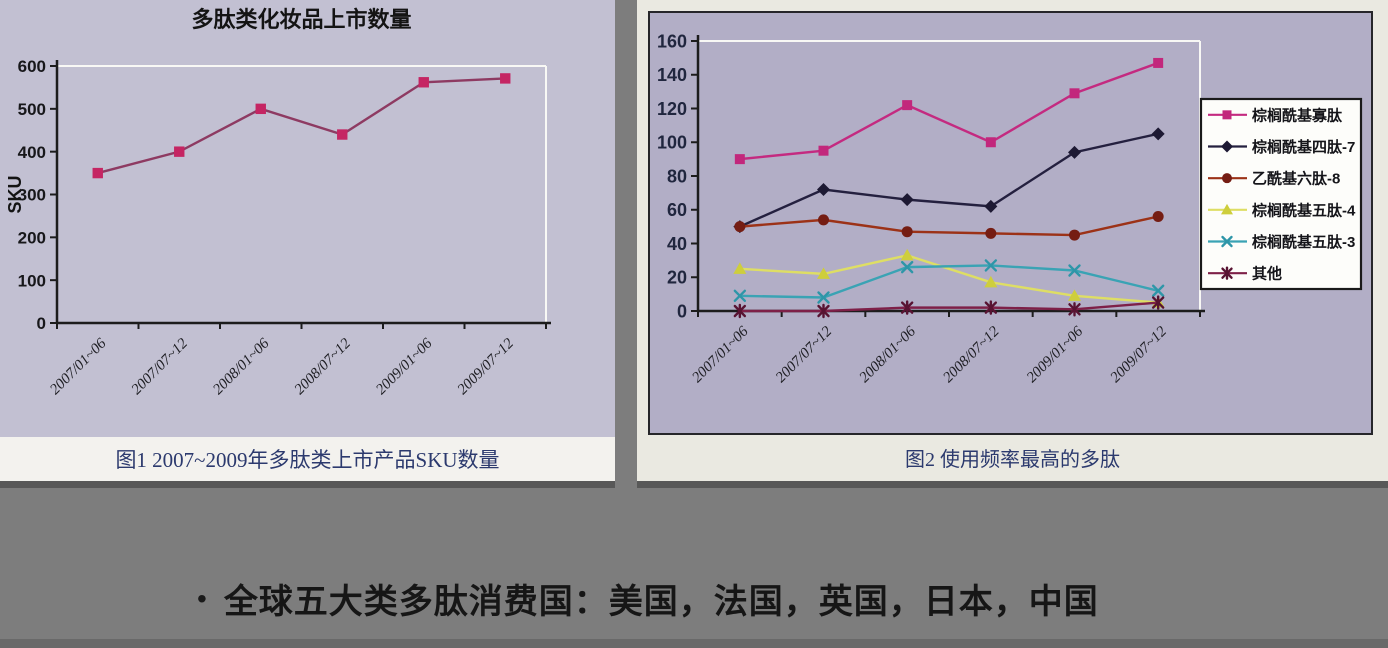 Image resolution: width=1388 pixels, height=648 pixels. I want to click on svg-text: 80, so click(677, 176).